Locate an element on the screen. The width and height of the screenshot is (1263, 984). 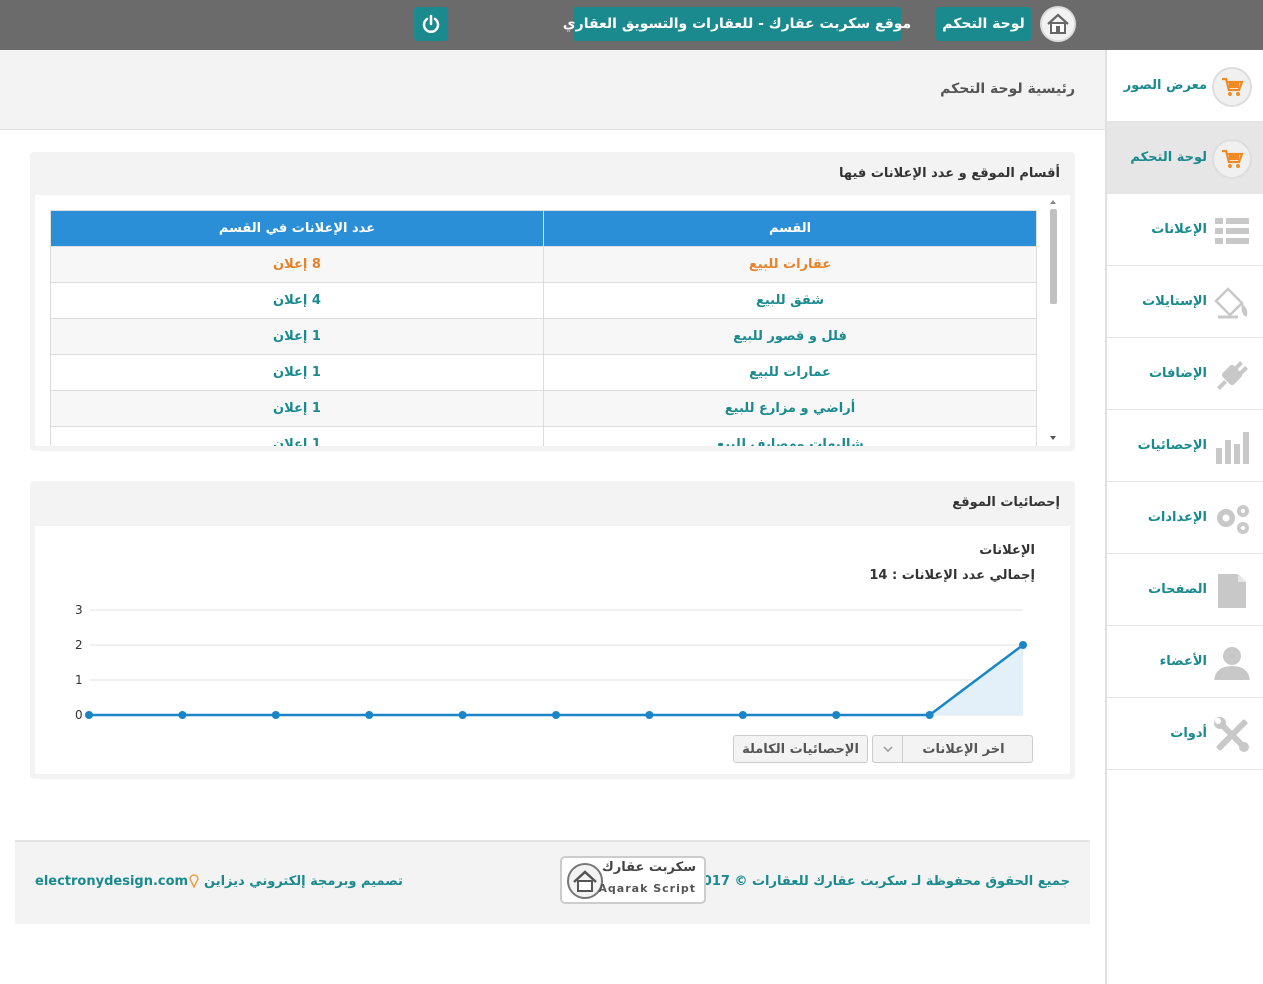
dashboard-link-button: لوحة التحكم is located at coordinates (983, 24).